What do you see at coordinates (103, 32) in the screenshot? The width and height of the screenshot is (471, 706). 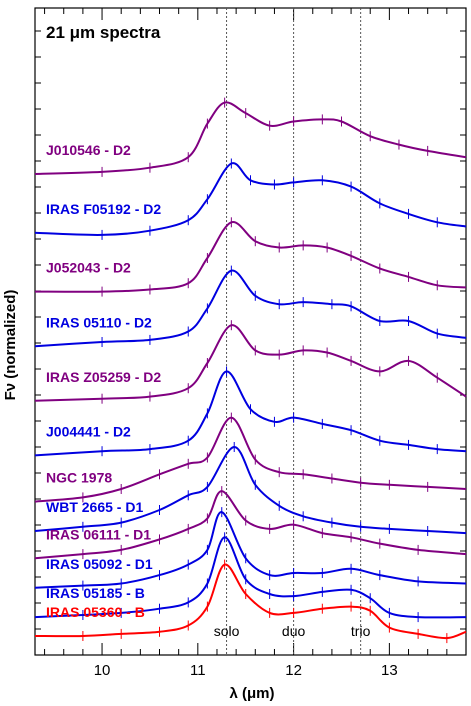 I see `chart-title: 21 μm spectra` at bounding box center [103, 32].